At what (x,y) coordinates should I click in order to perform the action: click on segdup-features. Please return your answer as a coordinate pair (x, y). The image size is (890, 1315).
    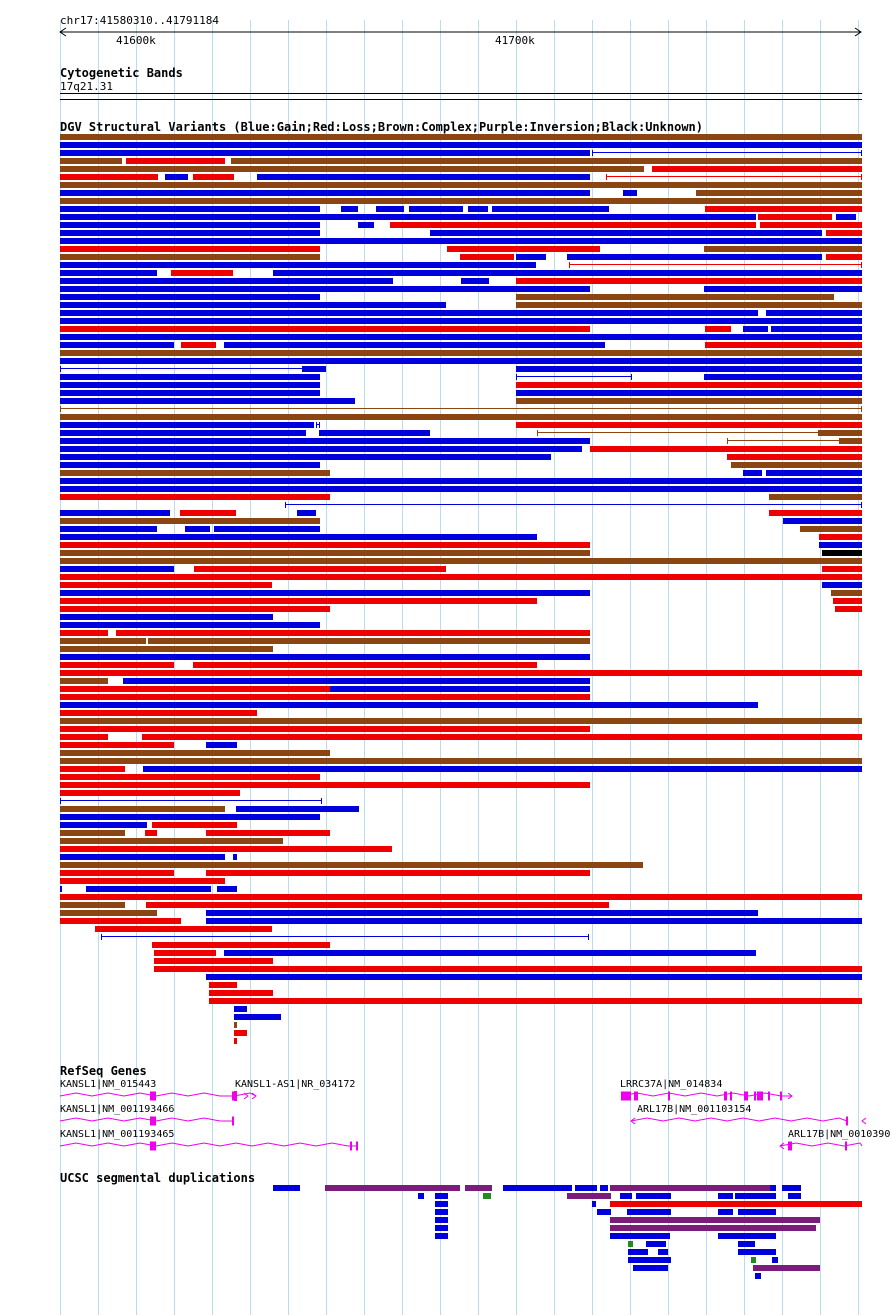
    Looking at the image, I should click on (567, 1232).